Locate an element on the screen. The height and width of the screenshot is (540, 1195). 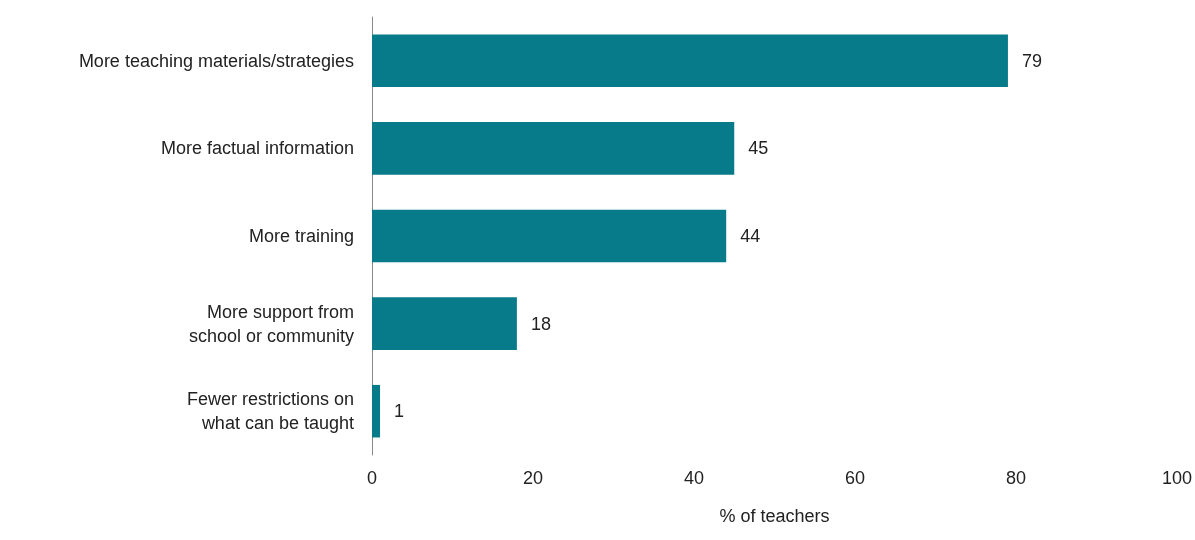
x-tick-label: 40 is located at coordinates (694, 478).